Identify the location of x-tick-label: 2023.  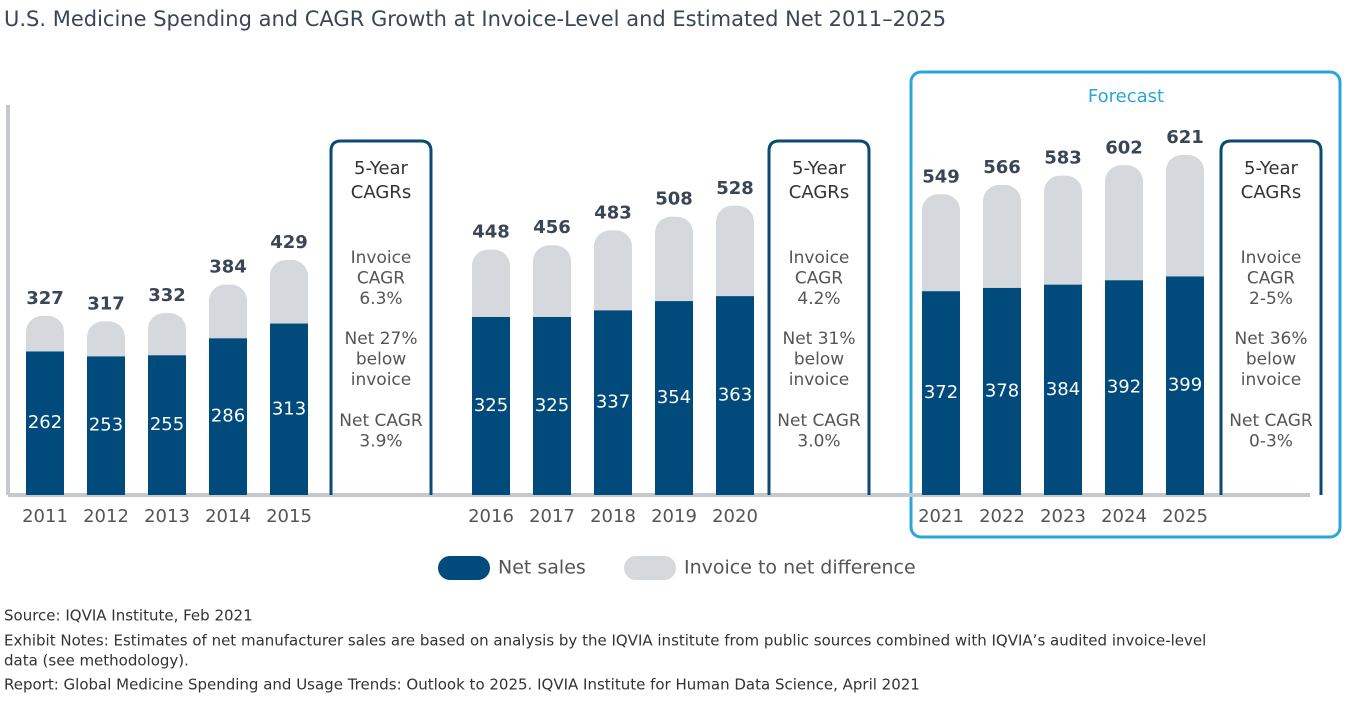
(1063, 516).